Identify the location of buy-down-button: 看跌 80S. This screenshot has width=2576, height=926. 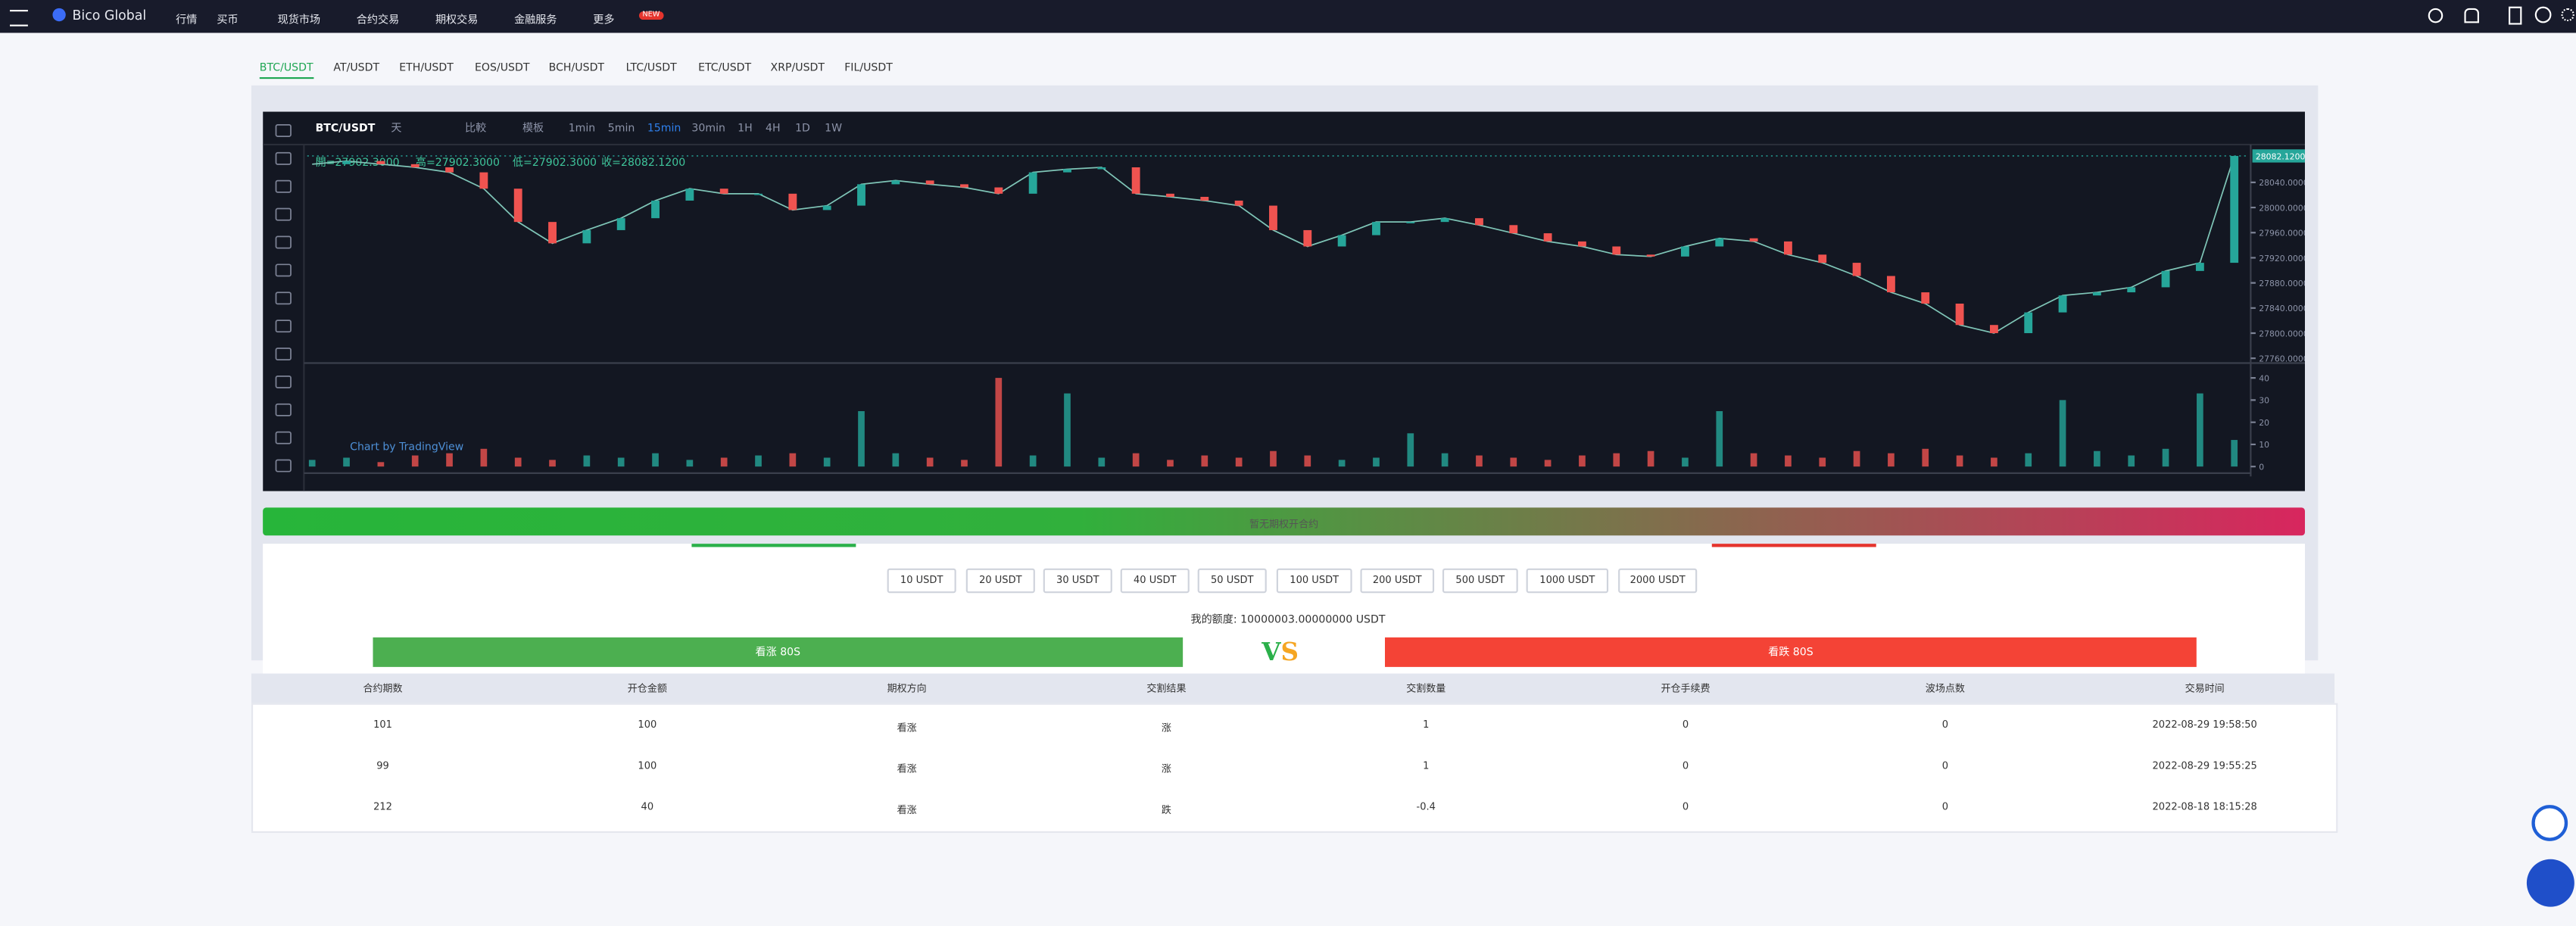
(1791, 652).